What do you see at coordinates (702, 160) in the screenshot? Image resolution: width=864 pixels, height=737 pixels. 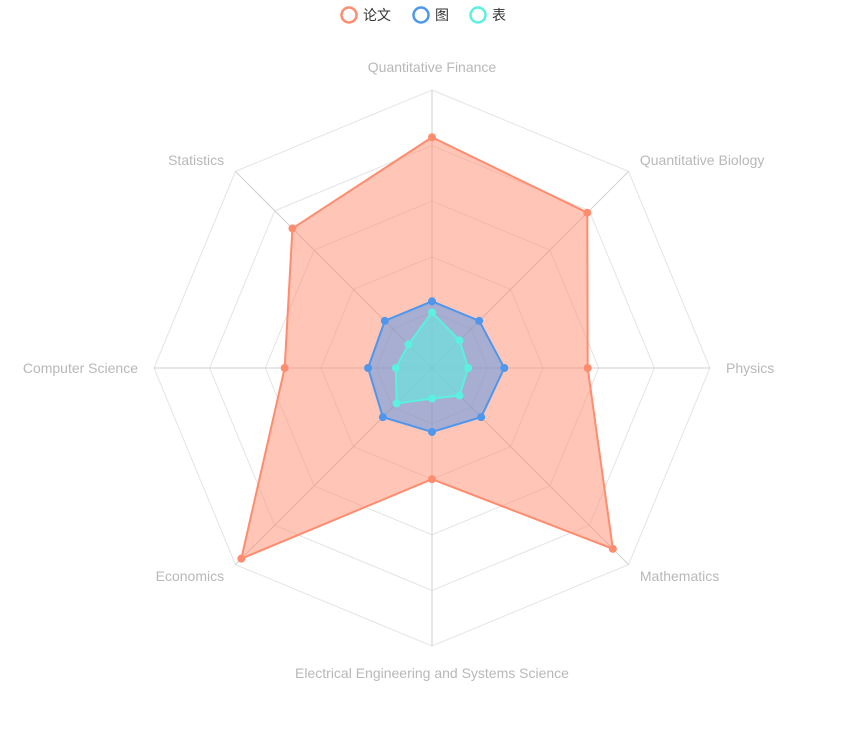 I see `axis-label: Quantitative Biology` at bounding box center [702, 160].